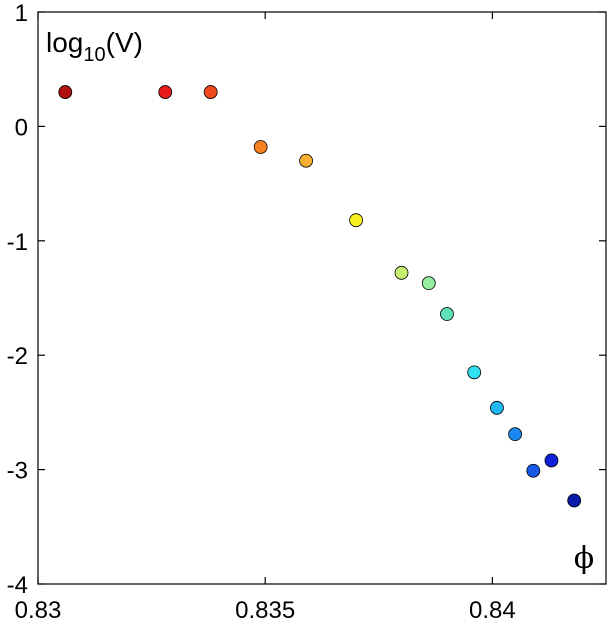  Describe the element at coordinates (584, 558) in the screenshot. I see `x-axis-title: ϕ` at that location.